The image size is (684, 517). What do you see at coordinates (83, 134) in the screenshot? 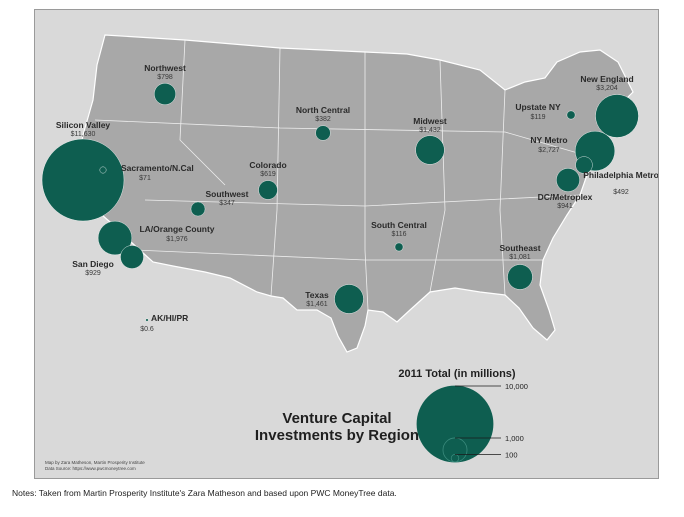
I see `value-silicon-valley: $11,630` at bounding box center [83, 134].